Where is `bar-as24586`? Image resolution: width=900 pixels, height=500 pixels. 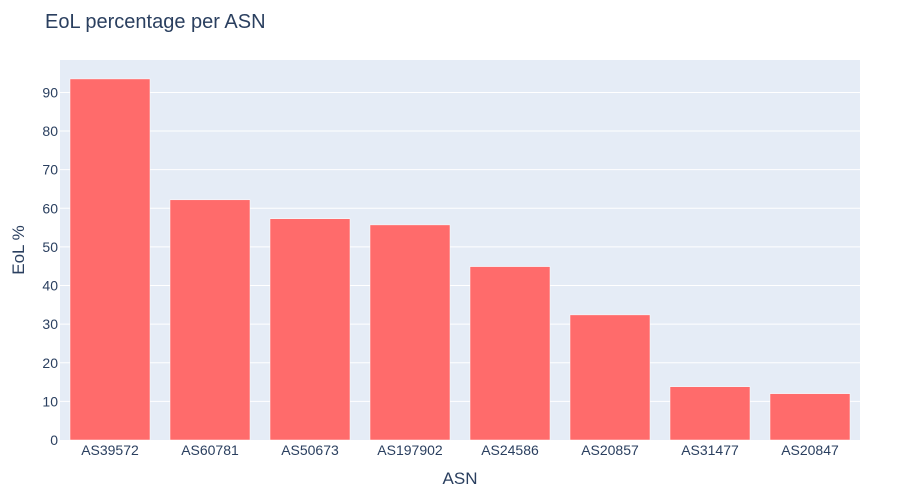
bar-as24586 is located at coordinates (510, 353).